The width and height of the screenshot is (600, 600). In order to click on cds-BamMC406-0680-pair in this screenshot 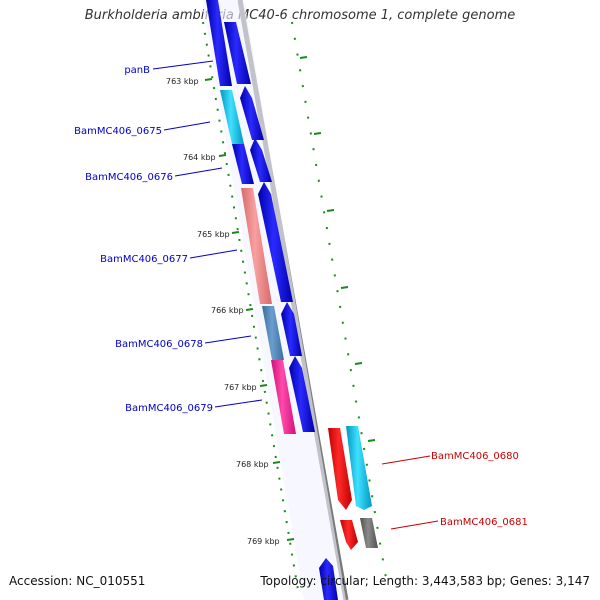, I will do `click(359, 468)`.